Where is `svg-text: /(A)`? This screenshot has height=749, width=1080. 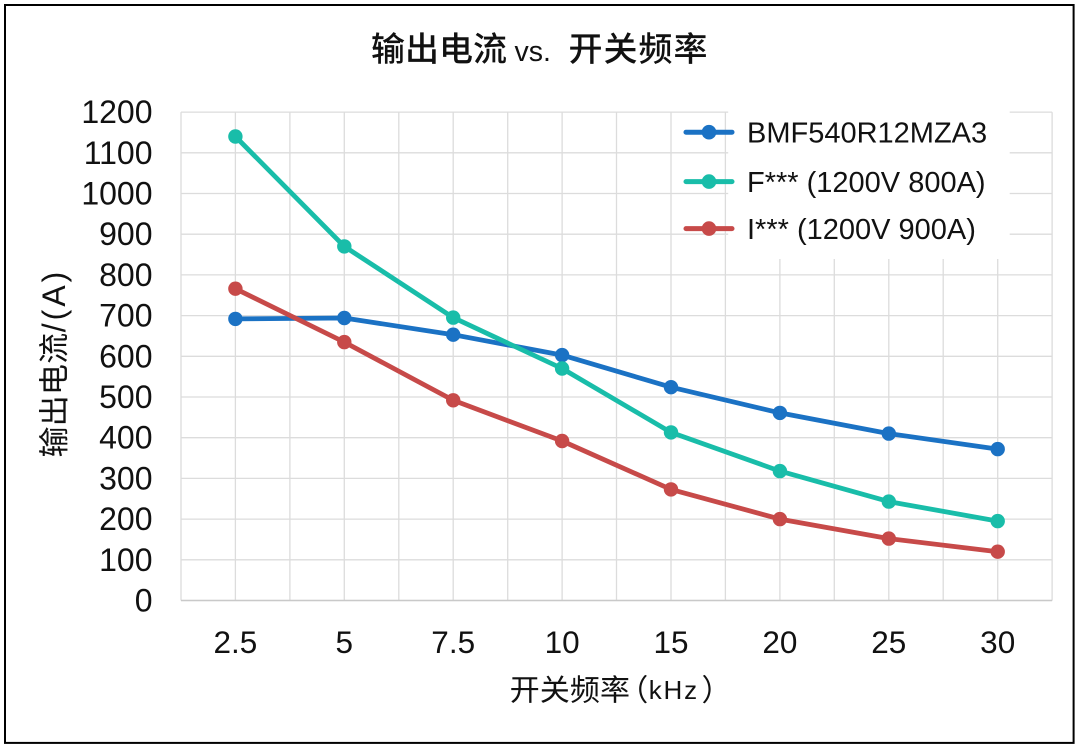
svg-text: /(A) is located at coordinates (54, 301).